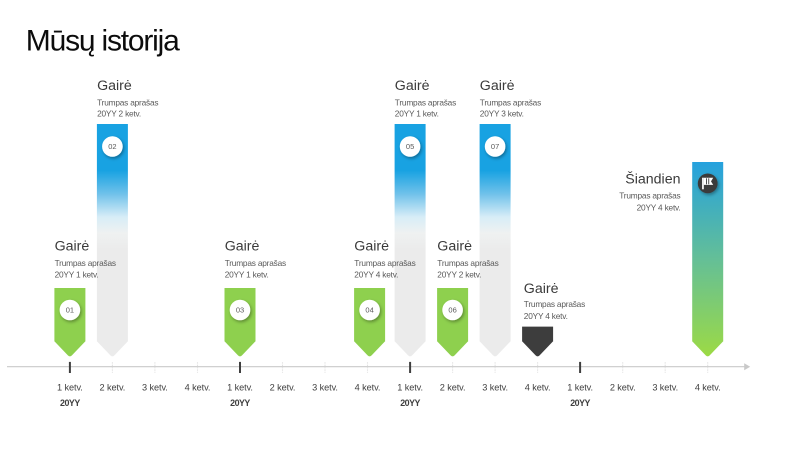 This screenshot has height=450, width=796. I want to click on svg-text: Mūsų istorija, so click(103, 40).